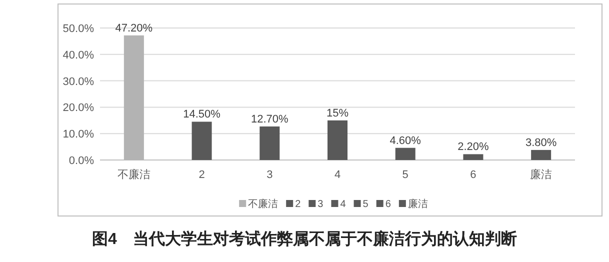 This screenshot has width=609, height=262. What do you see at coordinates (473, 175) in the screenshot?
I see `x-tick-label: 6` at bounding box center [473, 175].